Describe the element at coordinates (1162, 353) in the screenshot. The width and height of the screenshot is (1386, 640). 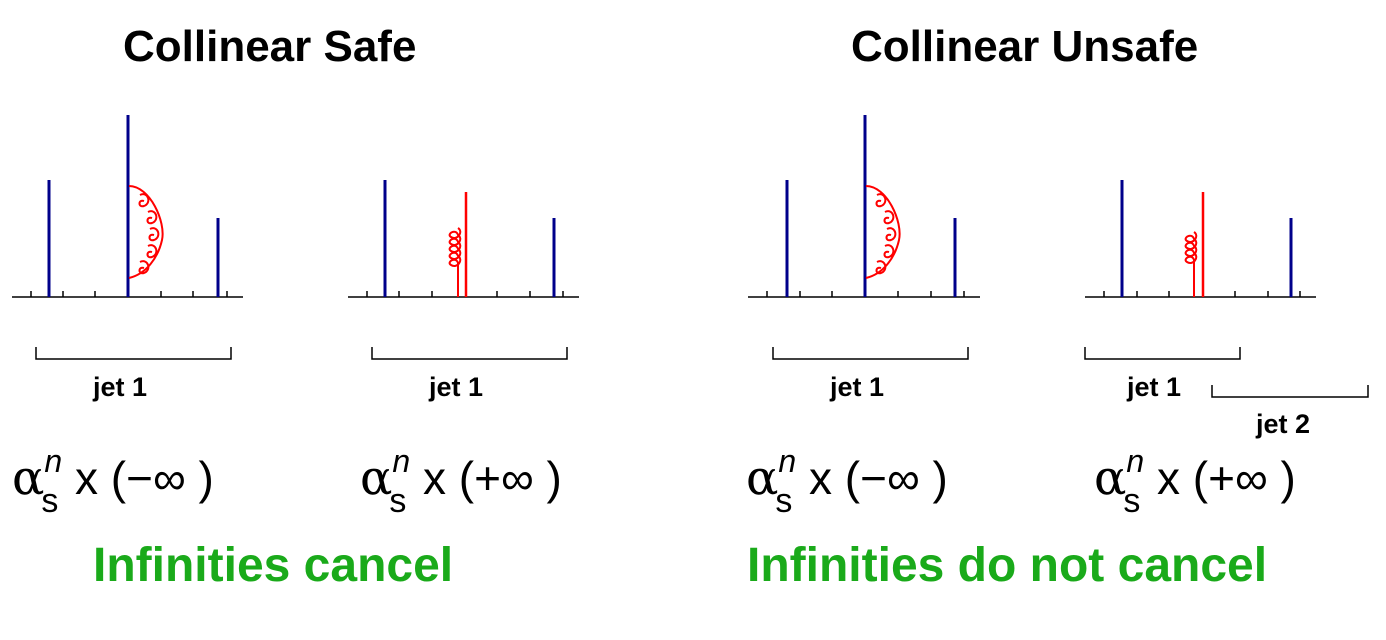
I see `jet-bracket-panel-4-jet1` at that location.